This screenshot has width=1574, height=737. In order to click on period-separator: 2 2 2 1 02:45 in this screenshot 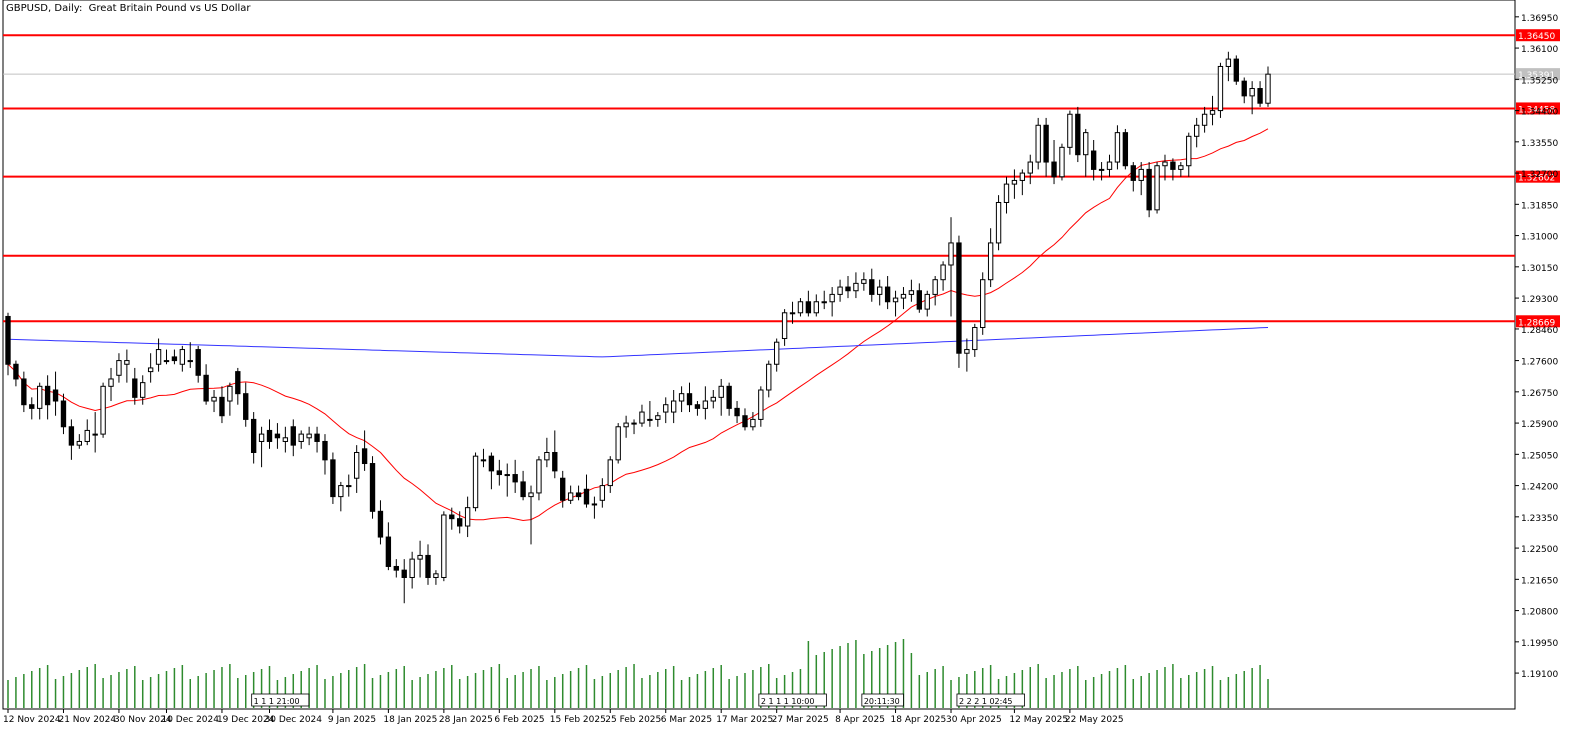, I will do `click(990, 700)`.